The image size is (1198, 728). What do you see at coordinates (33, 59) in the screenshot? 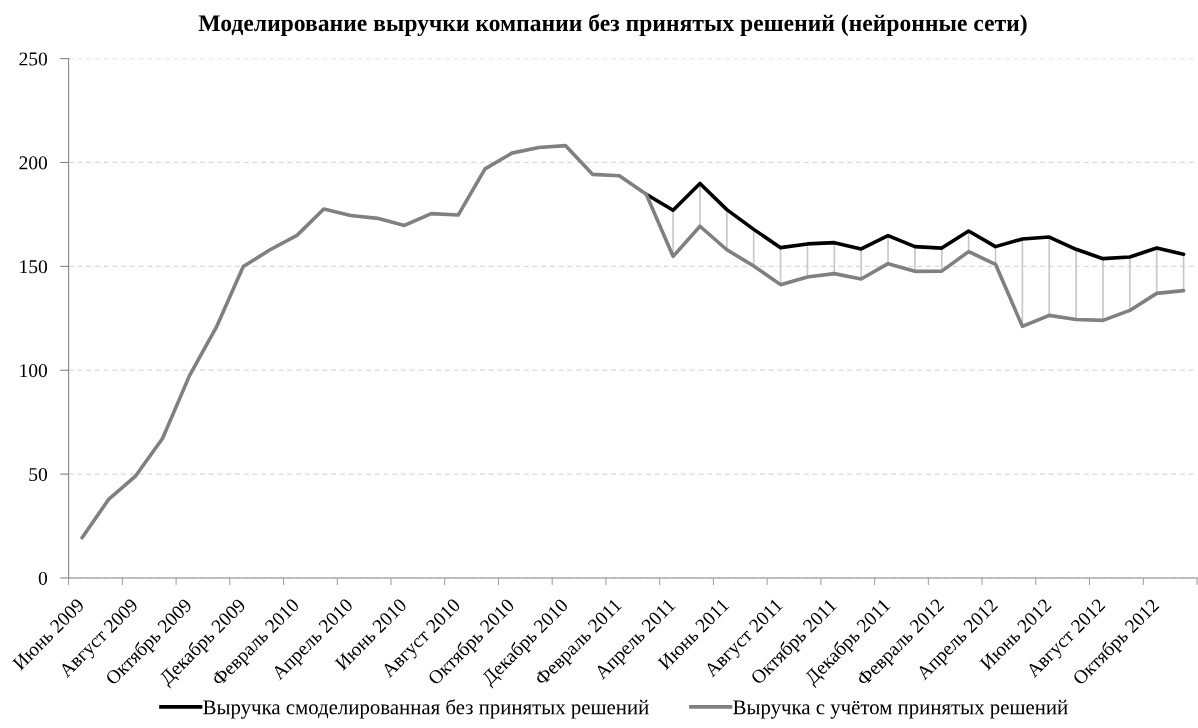
I see `y-tick-label: 250` at bounding box center [33, 59].